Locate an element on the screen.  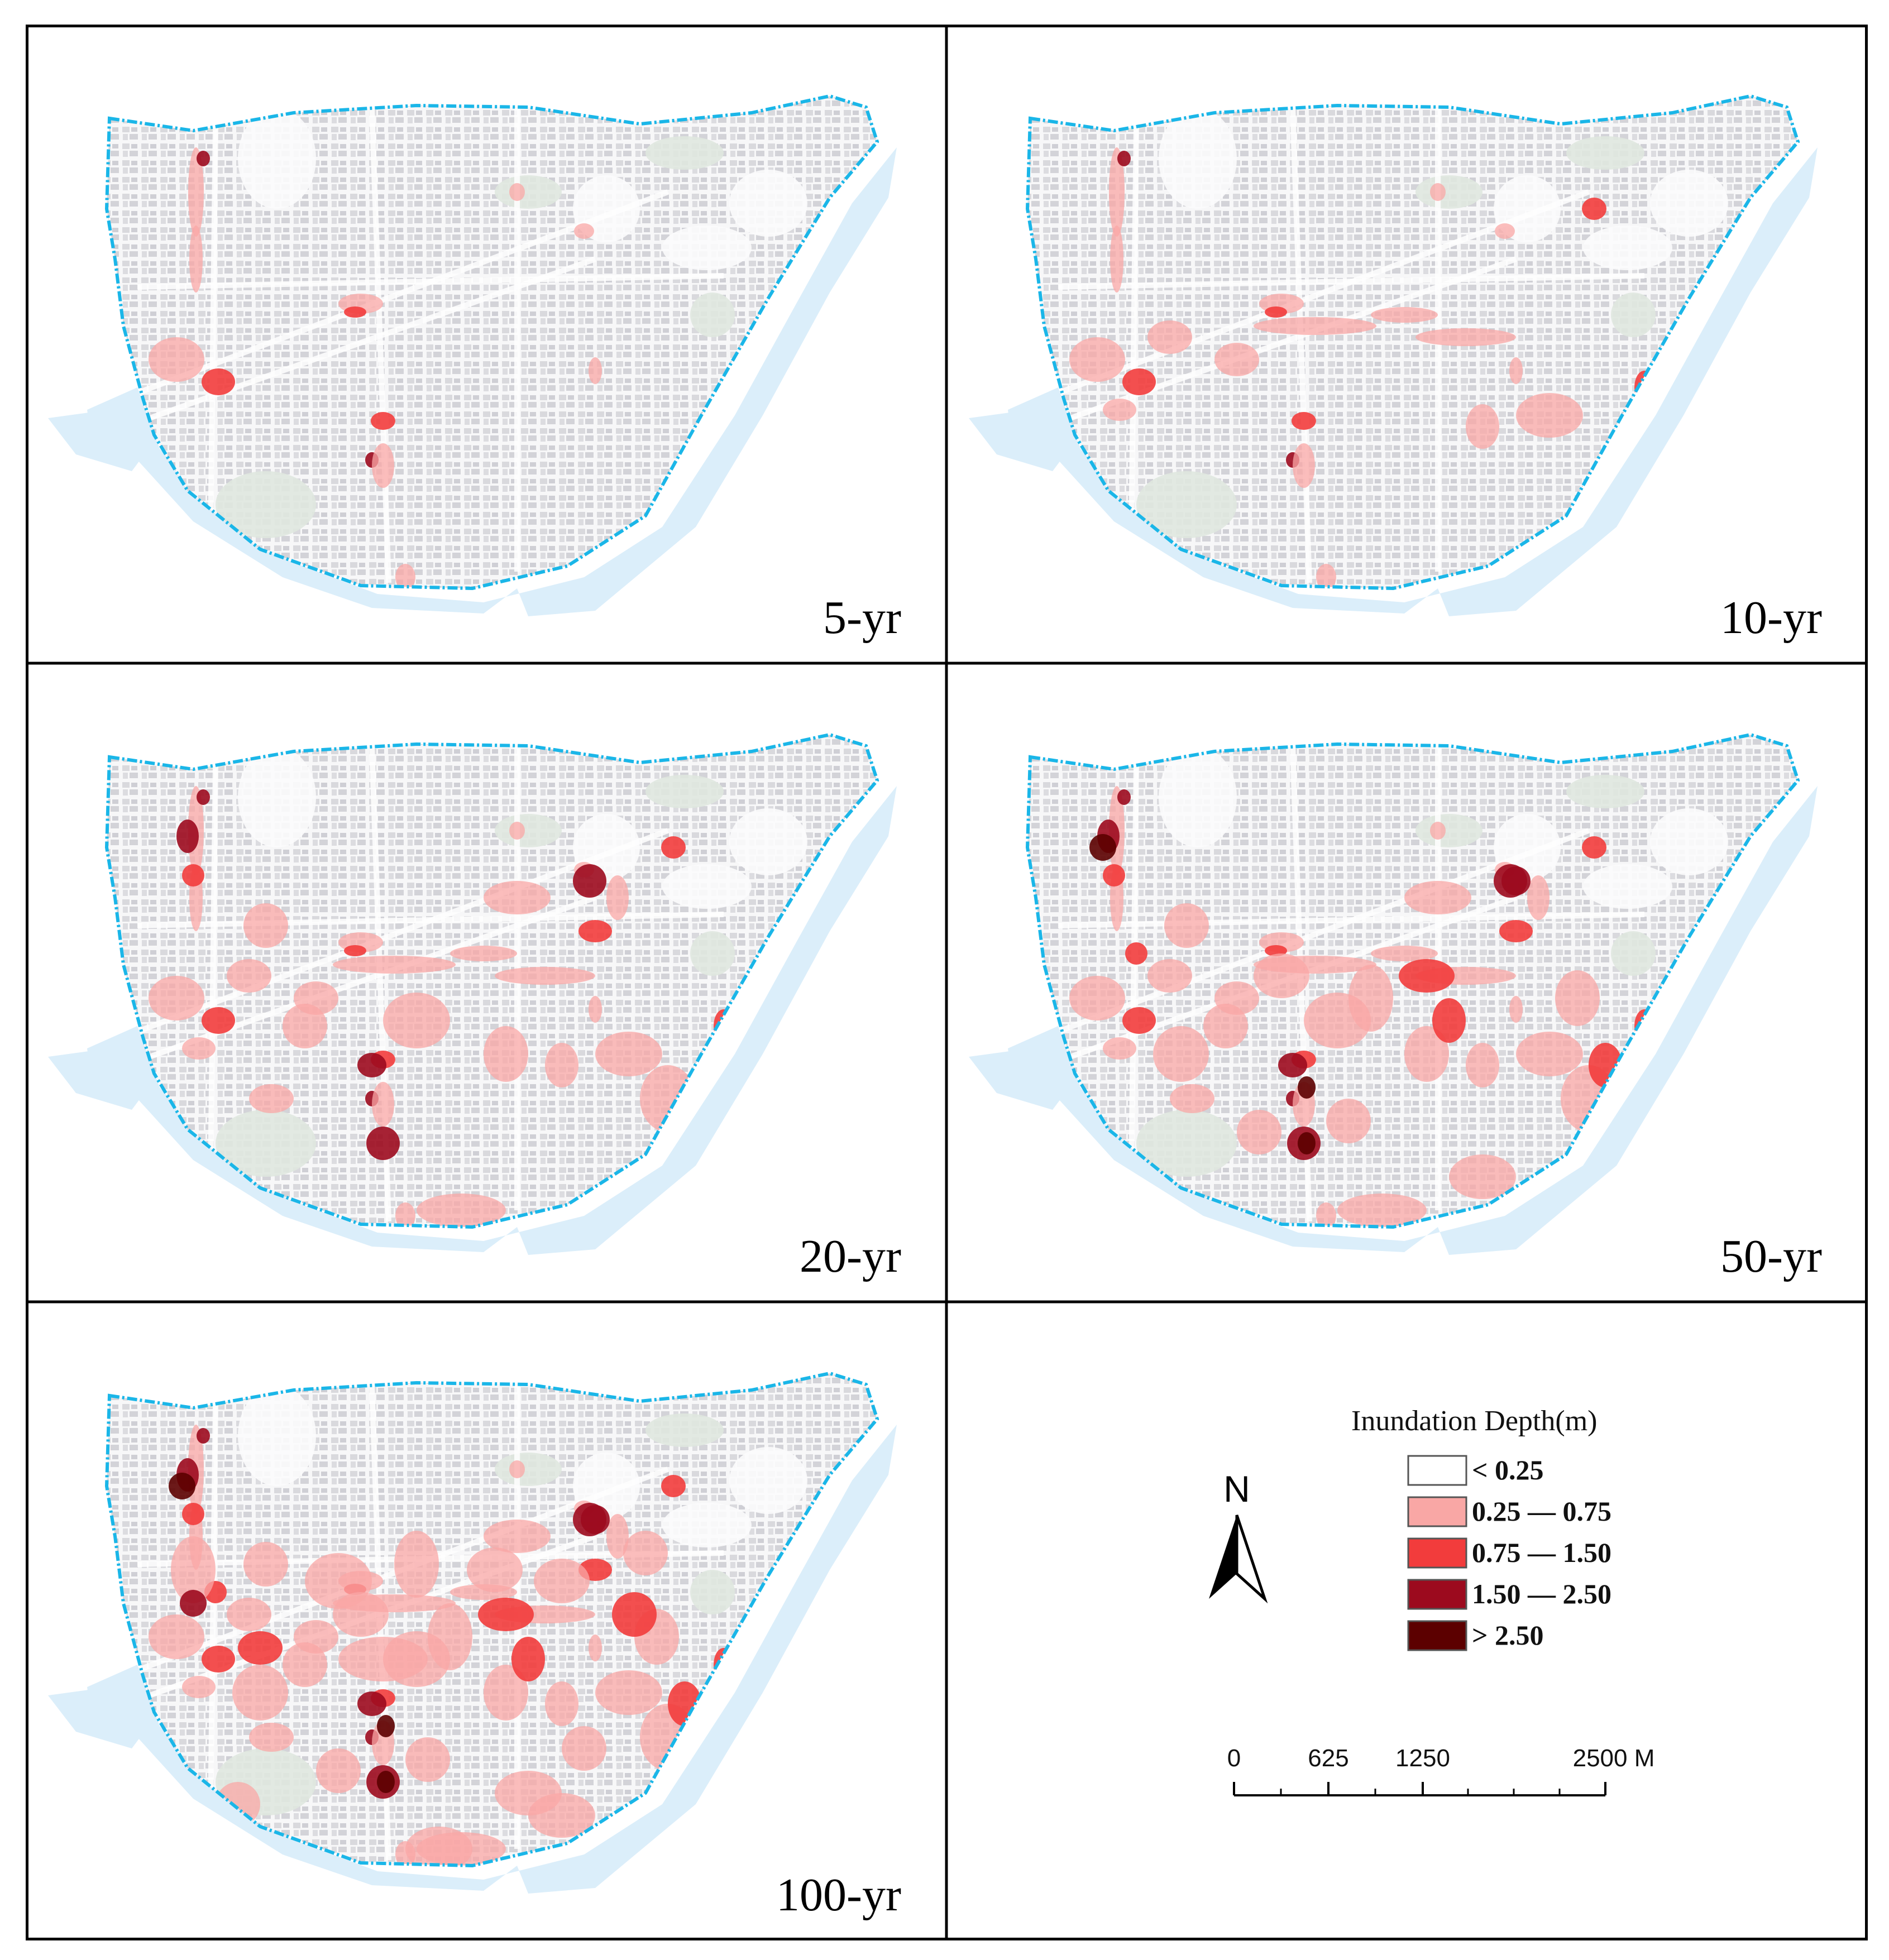
legend-item-4: > 2.50 is located at coordinates (1476, 1635).